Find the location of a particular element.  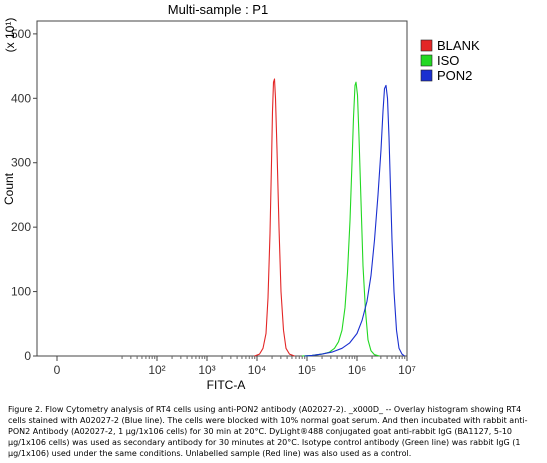

x-axis-ticks: 0 10² 10³ 10⁴ 10⁵ 10⁶ 10⁷ is located at coordinates (235, 366).